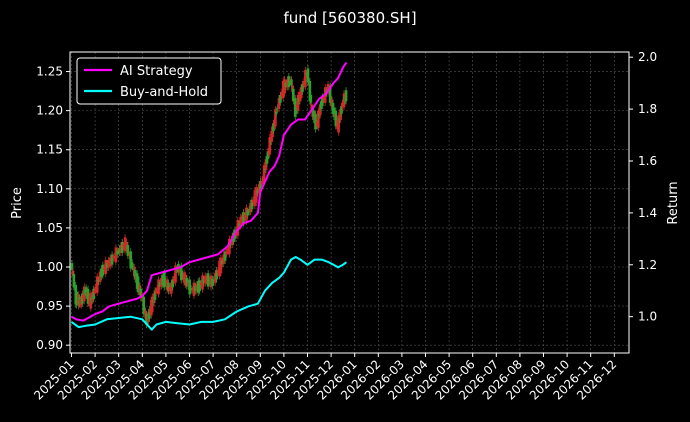 The height and width of the screenshot is (422, 690). I want to click on legend-label-ai-strategy: AI Strategy, so click(156, 71).